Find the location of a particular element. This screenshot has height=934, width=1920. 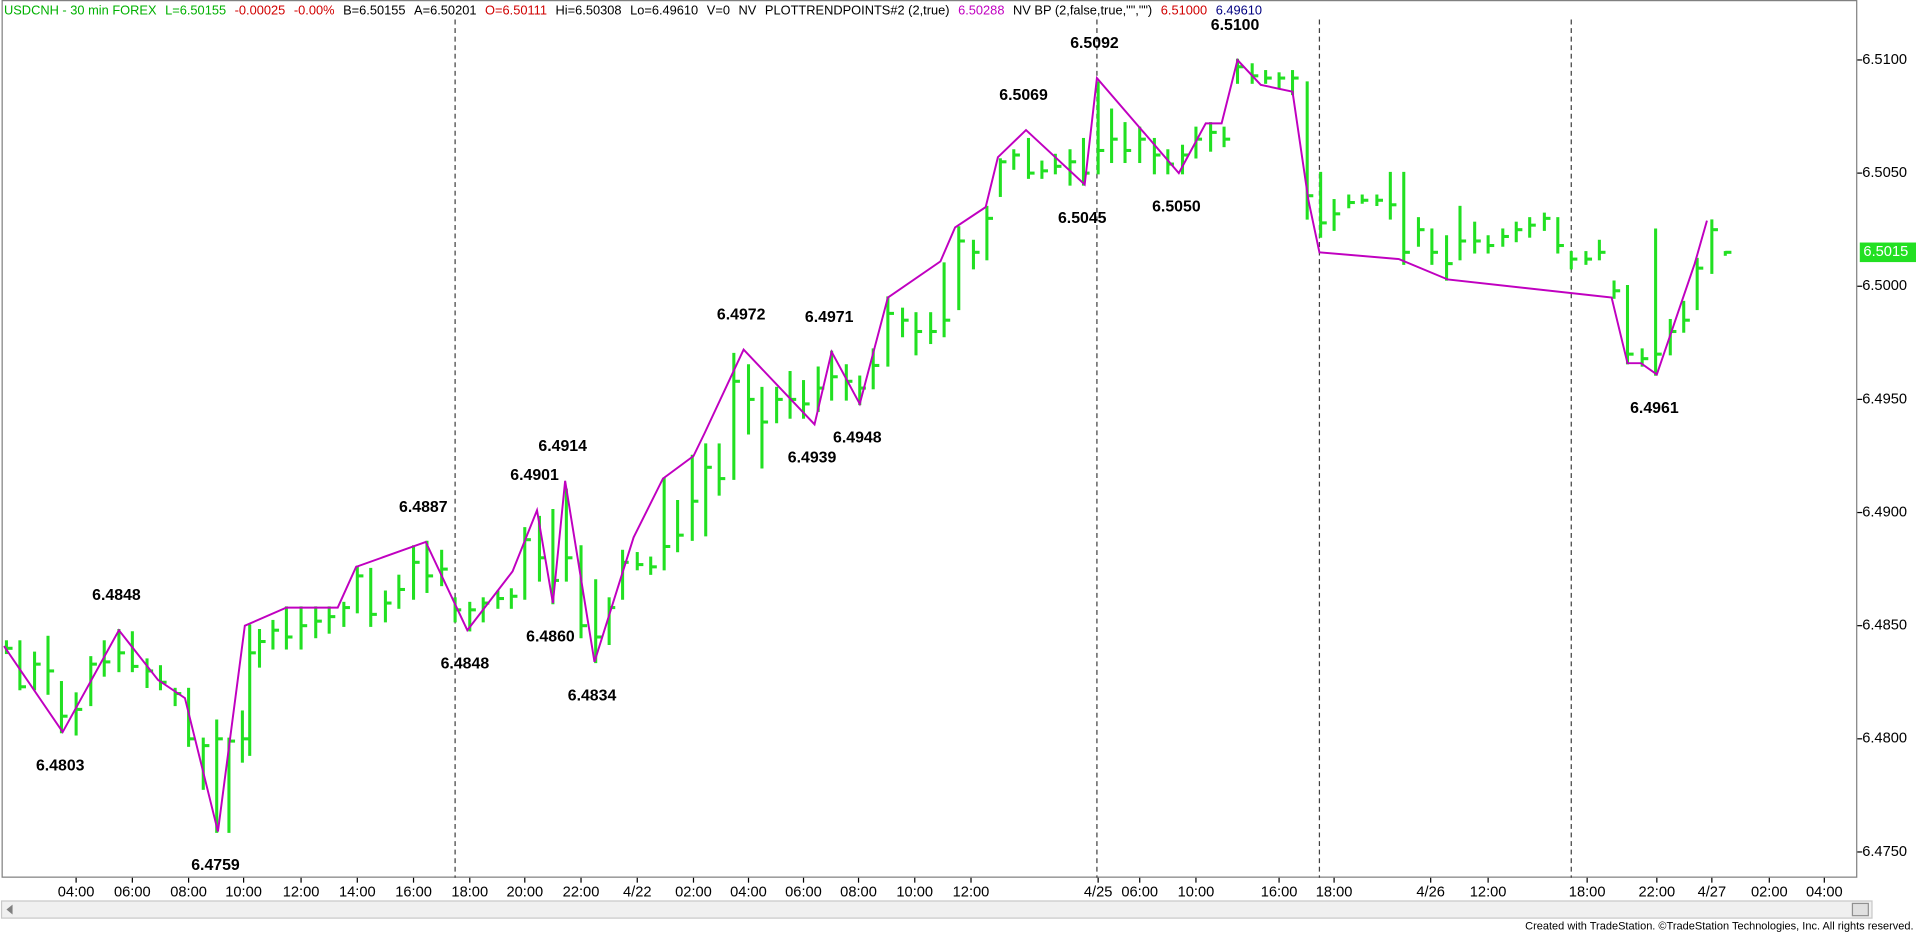

pivot-label: 6.5092 is located at coordinates (1094, 43).